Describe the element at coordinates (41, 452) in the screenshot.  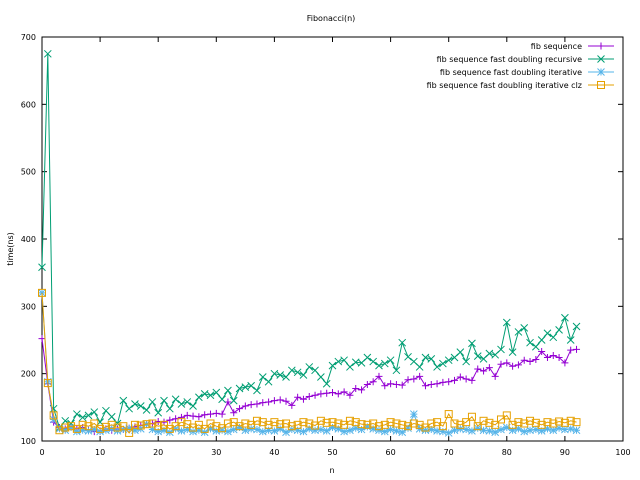
I see `x-tick-label: 0` at that location.